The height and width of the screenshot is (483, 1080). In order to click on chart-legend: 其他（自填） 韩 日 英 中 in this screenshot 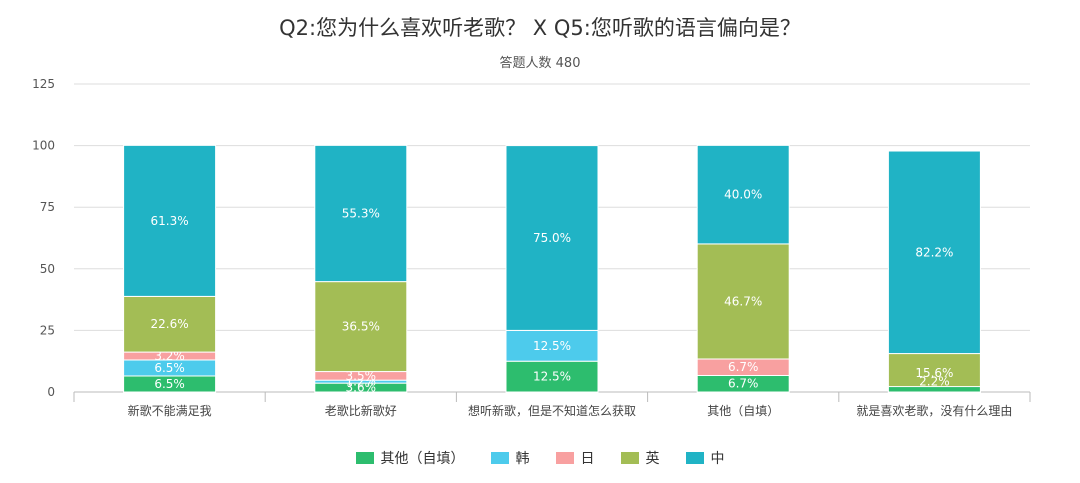, I will do `click(540, 458)`.